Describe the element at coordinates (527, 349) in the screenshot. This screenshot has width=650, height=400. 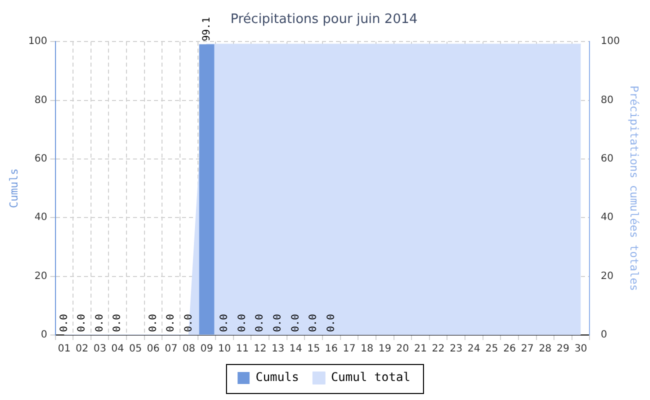
I see `x-tick-label: 27` at that location.